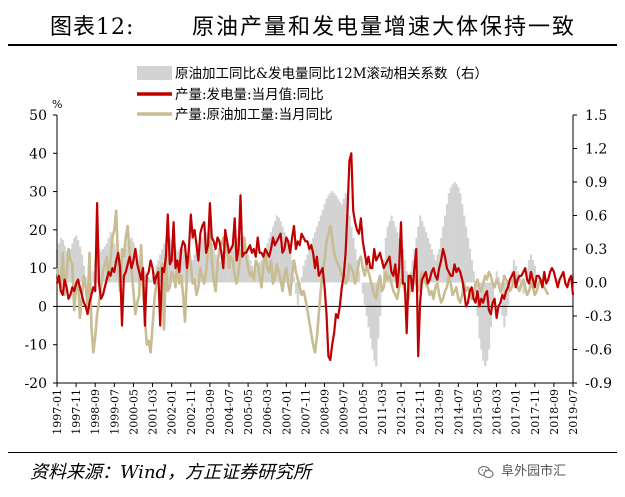 This screenshot has width=625, height=497. Describe the element at coordinates (420, 412) in the screenshot. I see `x-tick-label: 2012-11` at that location.